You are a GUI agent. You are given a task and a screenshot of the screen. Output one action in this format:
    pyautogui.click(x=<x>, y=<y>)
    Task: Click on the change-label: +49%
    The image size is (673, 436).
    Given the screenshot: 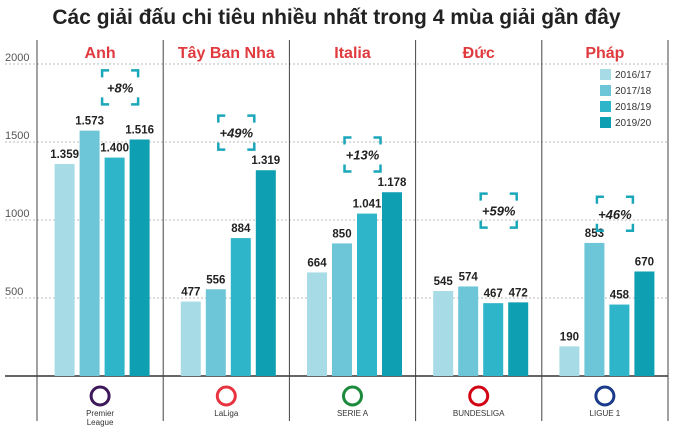 What is the action you would take?
    pyautogui.click(x=236, y=133)
    